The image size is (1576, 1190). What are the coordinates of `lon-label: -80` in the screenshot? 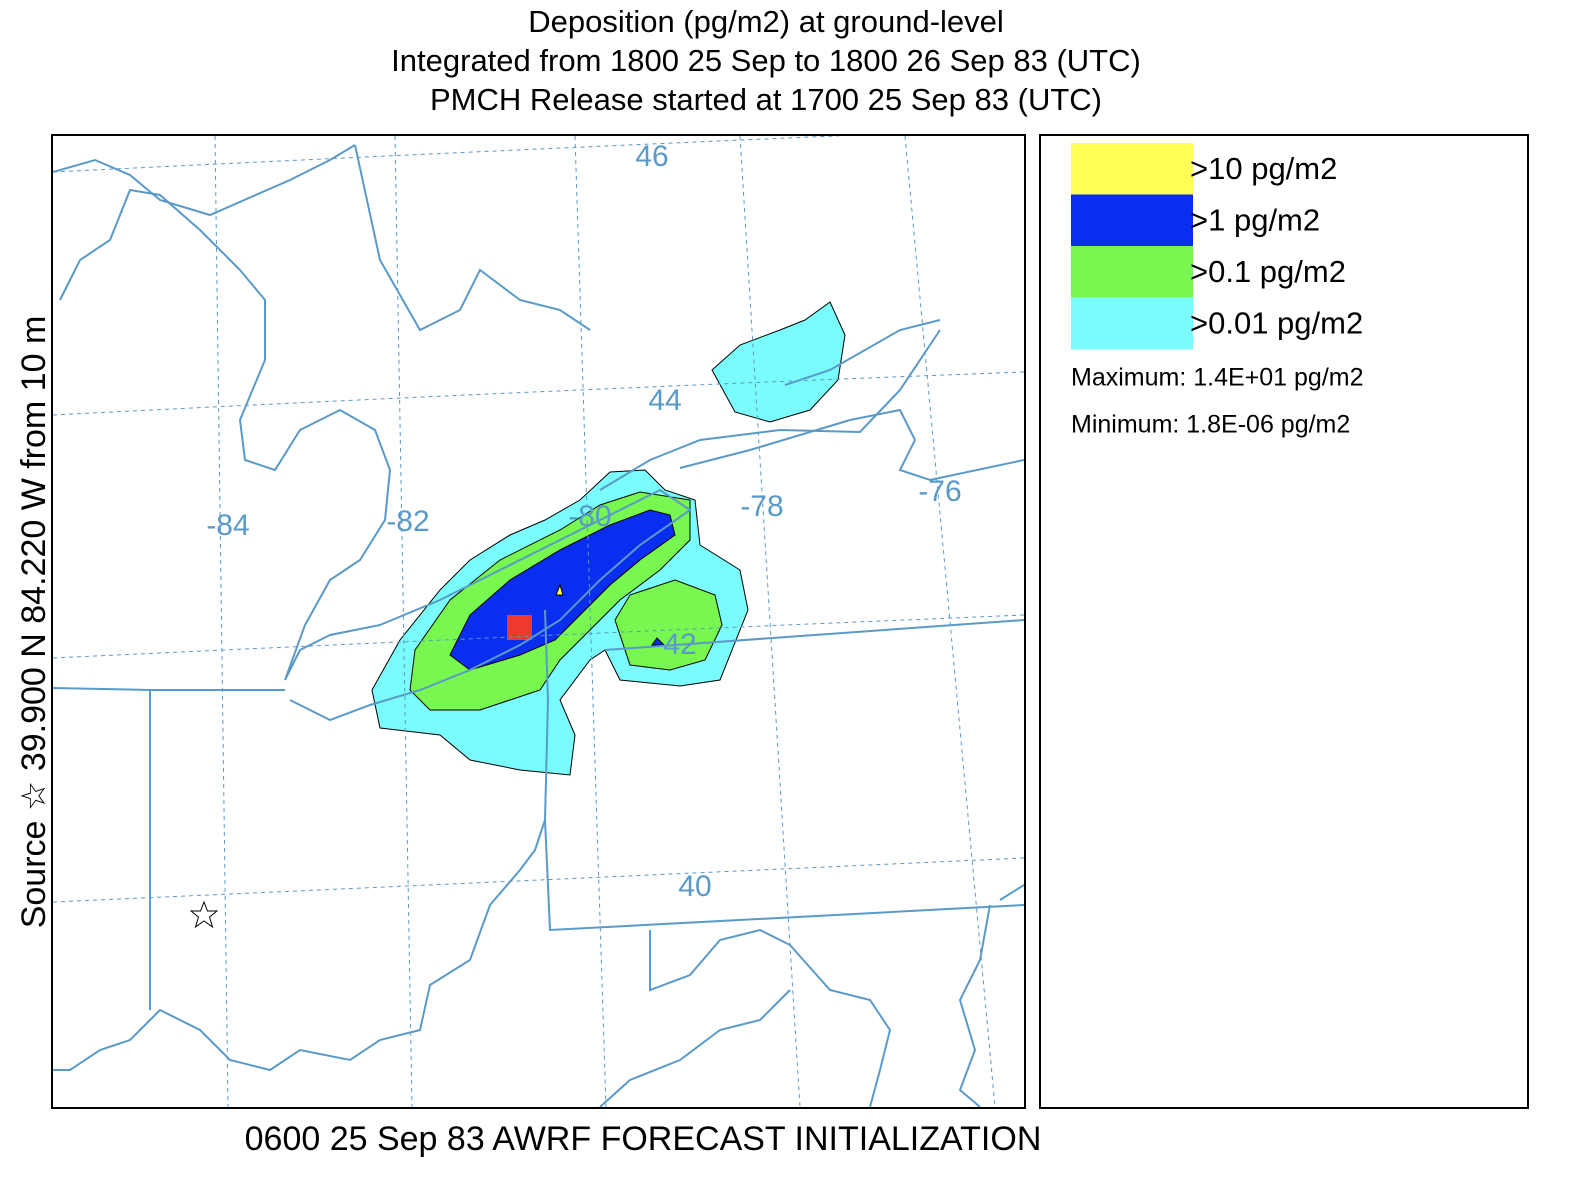 It's located at (589, 516).